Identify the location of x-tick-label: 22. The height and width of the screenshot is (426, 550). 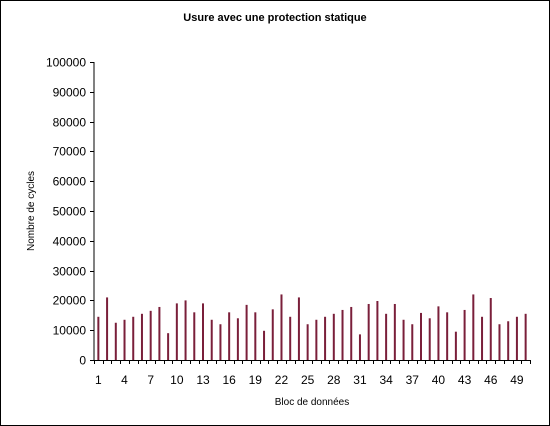
(282, 380).